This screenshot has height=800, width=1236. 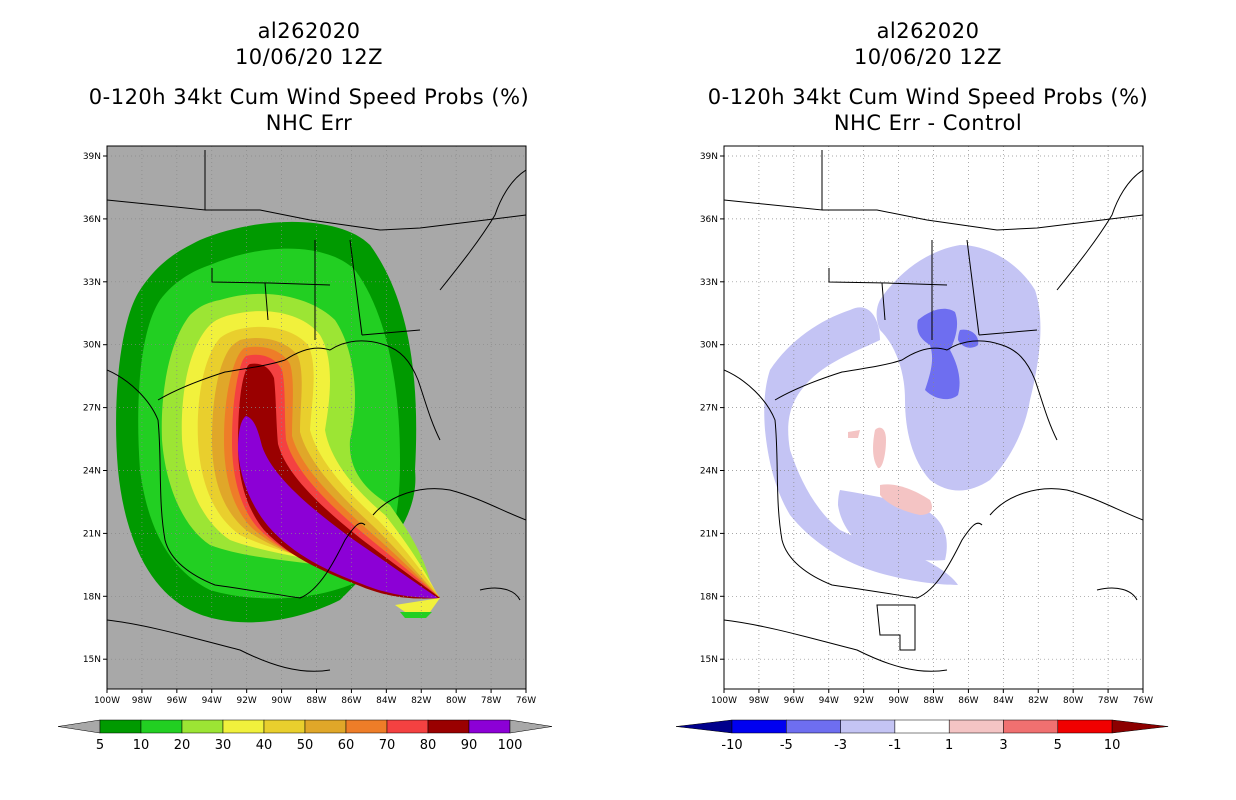 I want to click on right-lon-label: 94W, so click(x=829, y=701).